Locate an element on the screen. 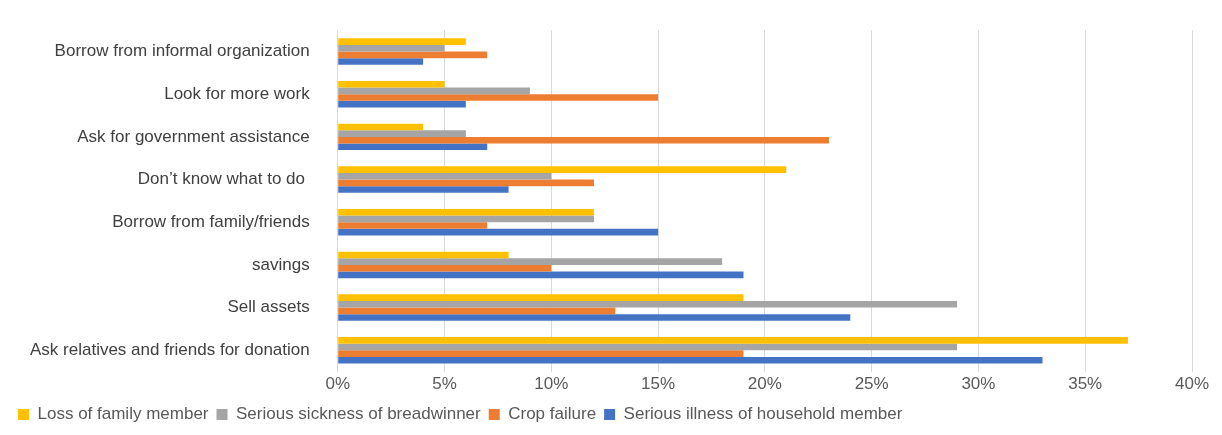 The image size is (1222, 435). y-tick-label: Ask for government assistance is located at coordinates (193, 136).